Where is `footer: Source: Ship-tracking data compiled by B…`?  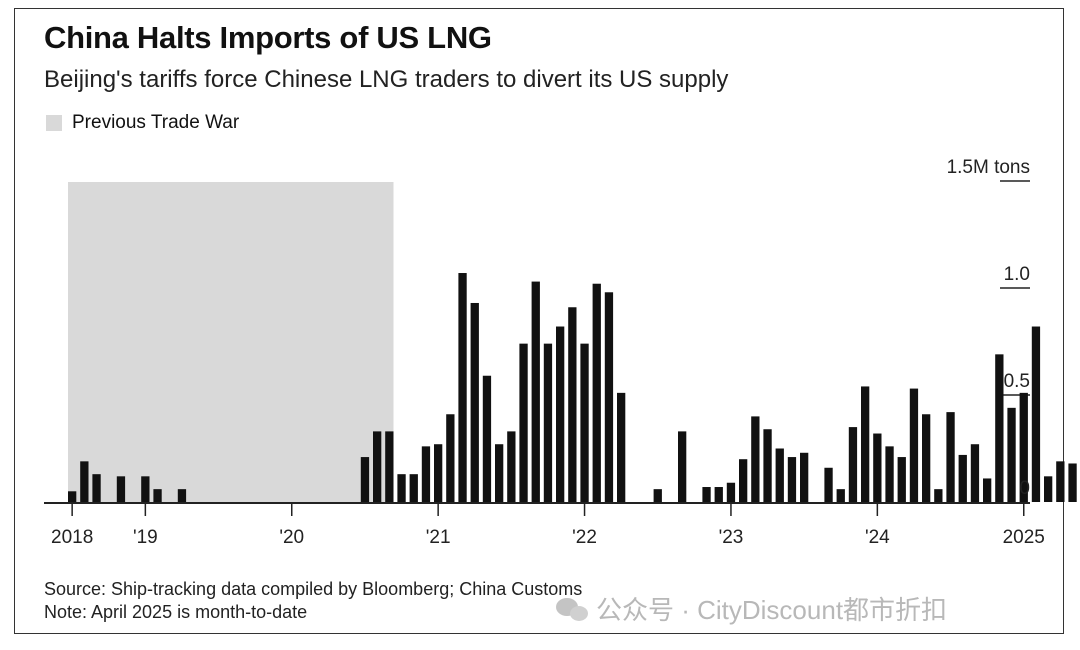
footer: Source: Ship-tracking data compiled by B… is located at coordinates (313, 601).